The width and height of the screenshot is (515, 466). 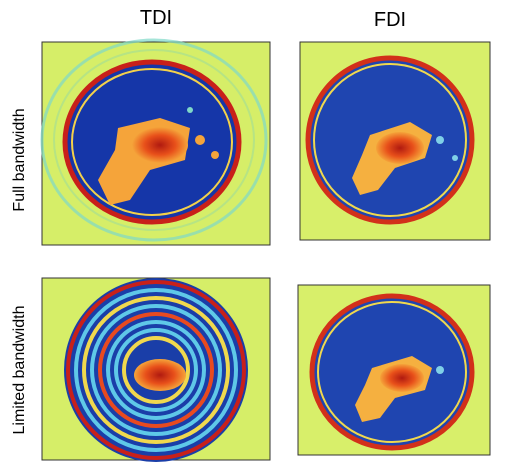 I want to click on column-title: FDI, so click(x=390, y=20).